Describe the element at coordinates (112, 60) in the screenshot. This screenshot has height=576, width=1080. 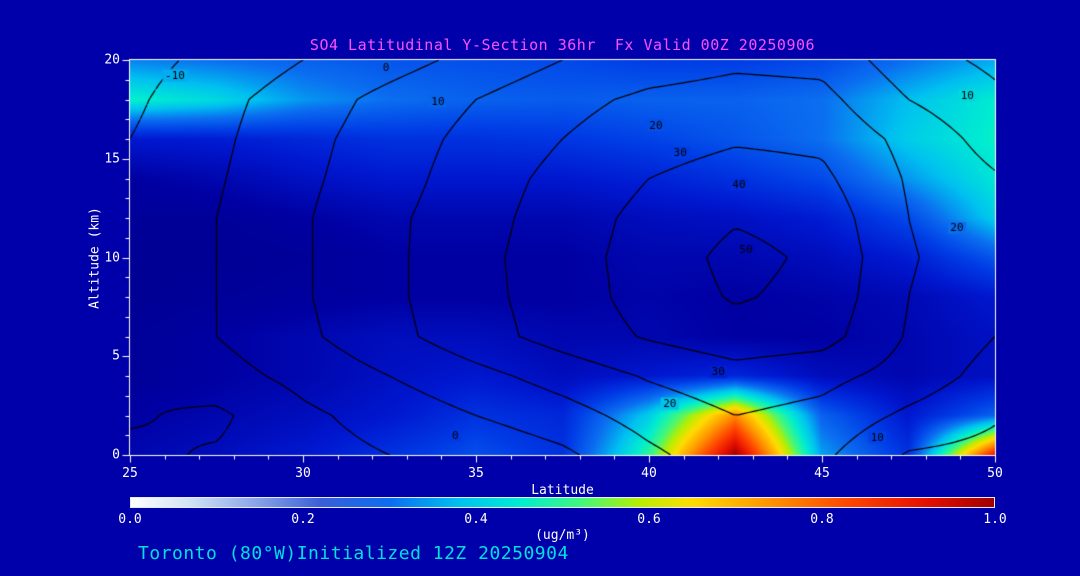
I see `y-tick-label: 20` at that location.